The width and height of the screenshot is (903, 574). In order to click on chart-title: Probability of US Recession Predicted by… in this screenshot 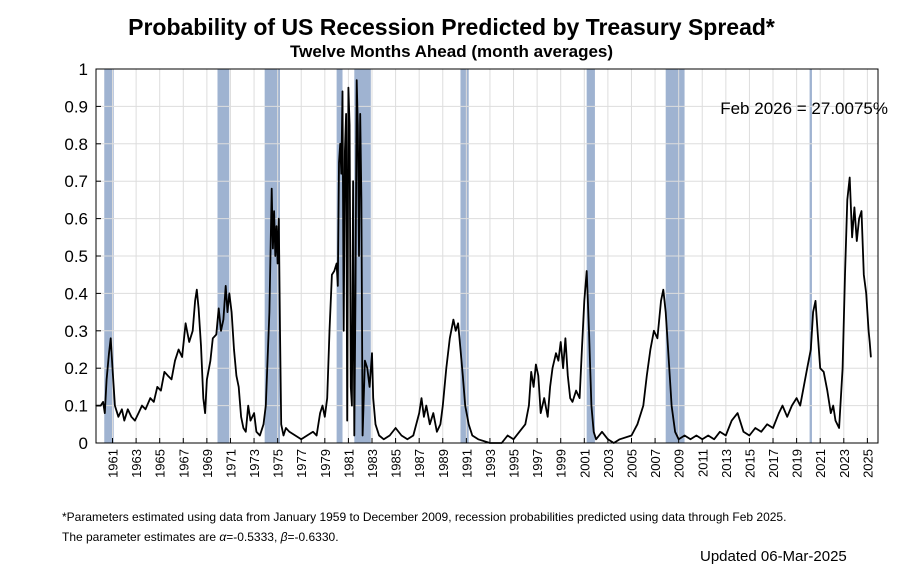, I will do `click(451, 27)`.